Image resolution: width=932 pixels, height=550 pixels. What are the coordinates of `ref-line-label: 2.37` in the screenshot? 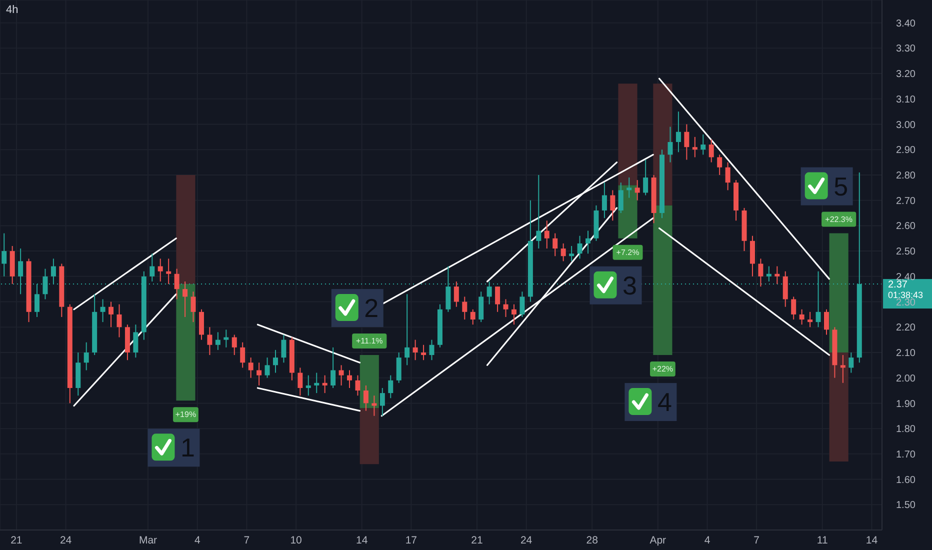 It's located at (898, 285).